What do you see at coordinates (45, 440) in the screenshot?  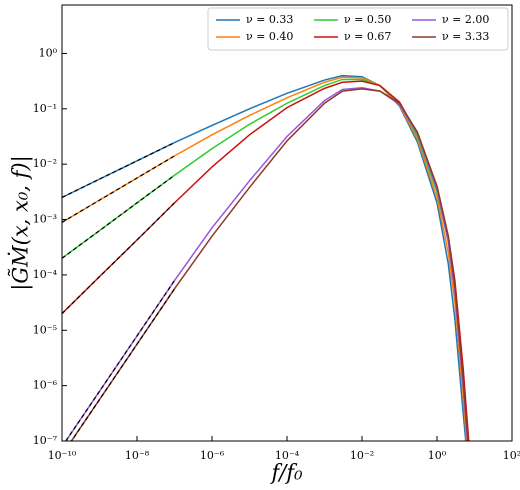 I see `y-tick-label: 10⁻⁷` at bounding box center [45, 440].